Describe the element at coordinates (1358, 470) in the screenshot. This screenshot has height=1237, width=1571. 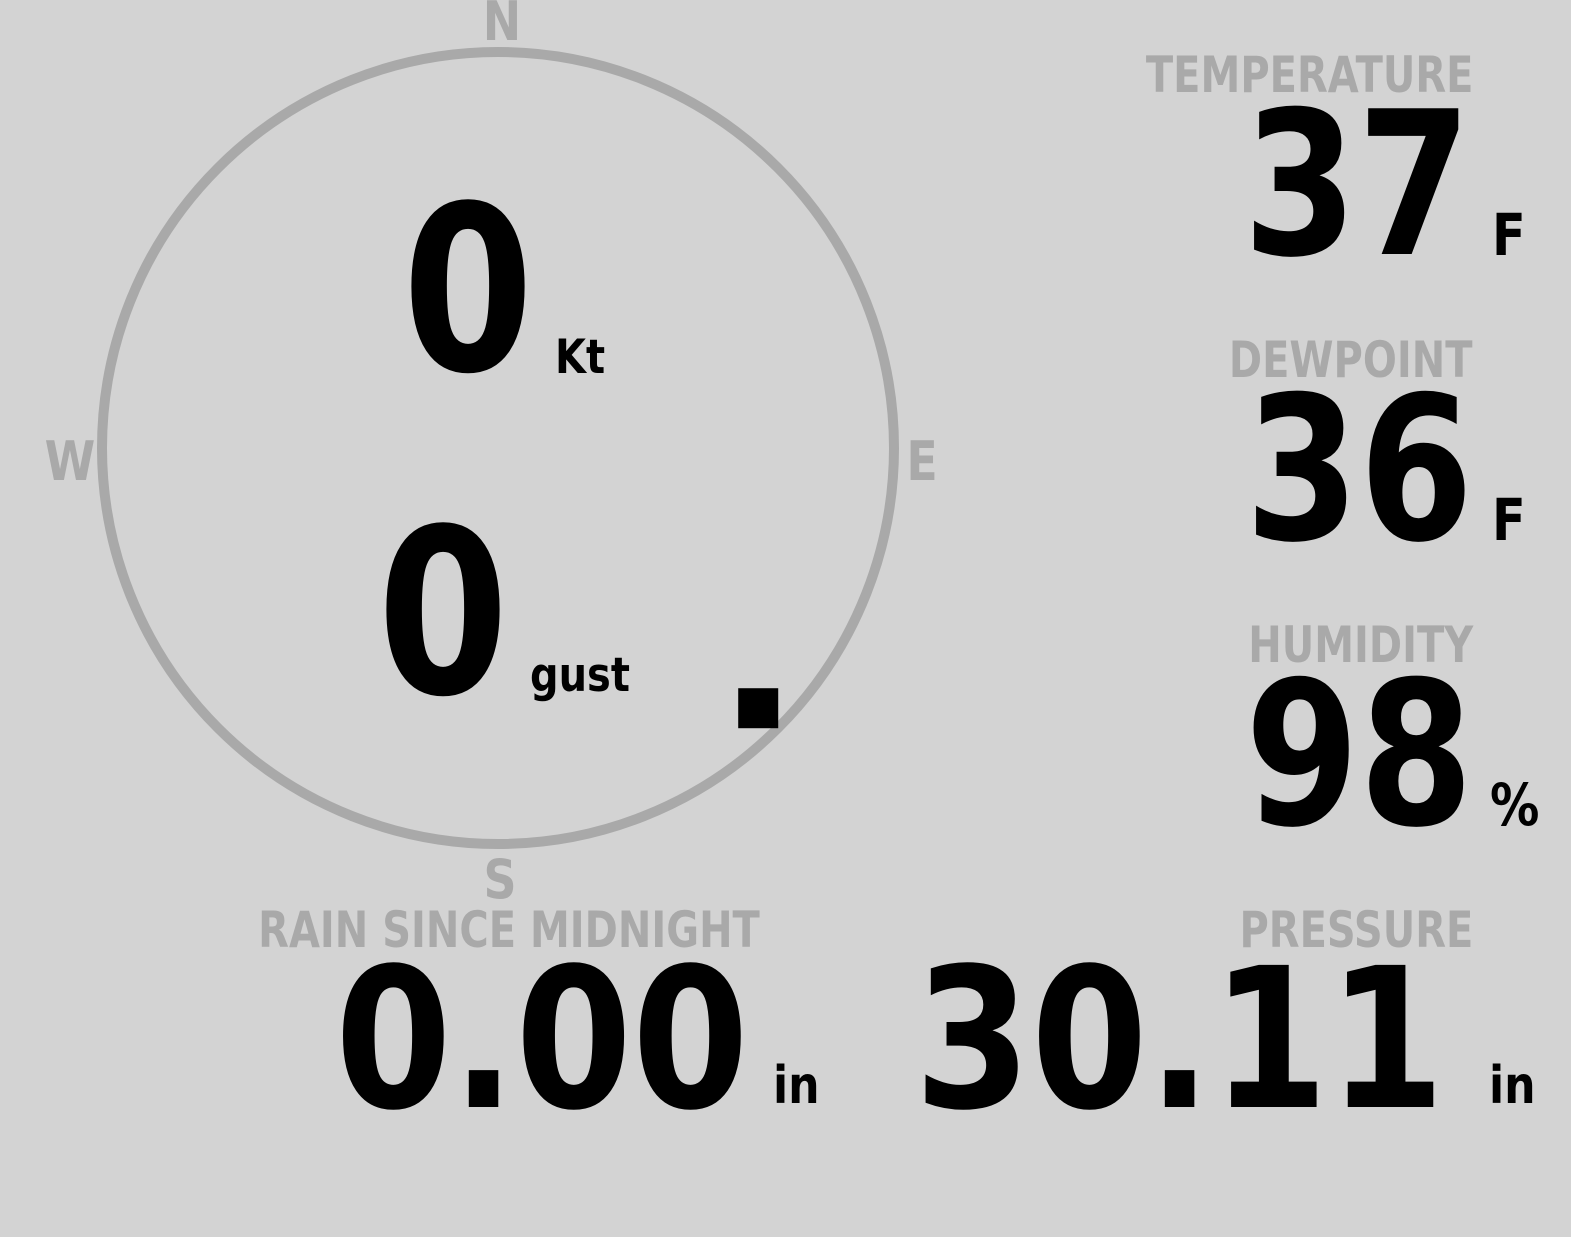
I see `dewpoint-value: 36` at that location.